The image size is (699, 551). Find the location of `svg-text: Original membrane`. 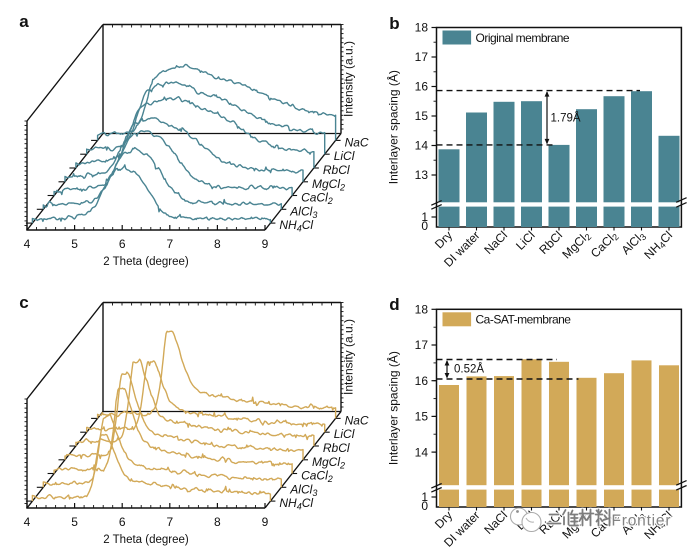

svg-text: Original membrane is located at coordinates (523, 38).